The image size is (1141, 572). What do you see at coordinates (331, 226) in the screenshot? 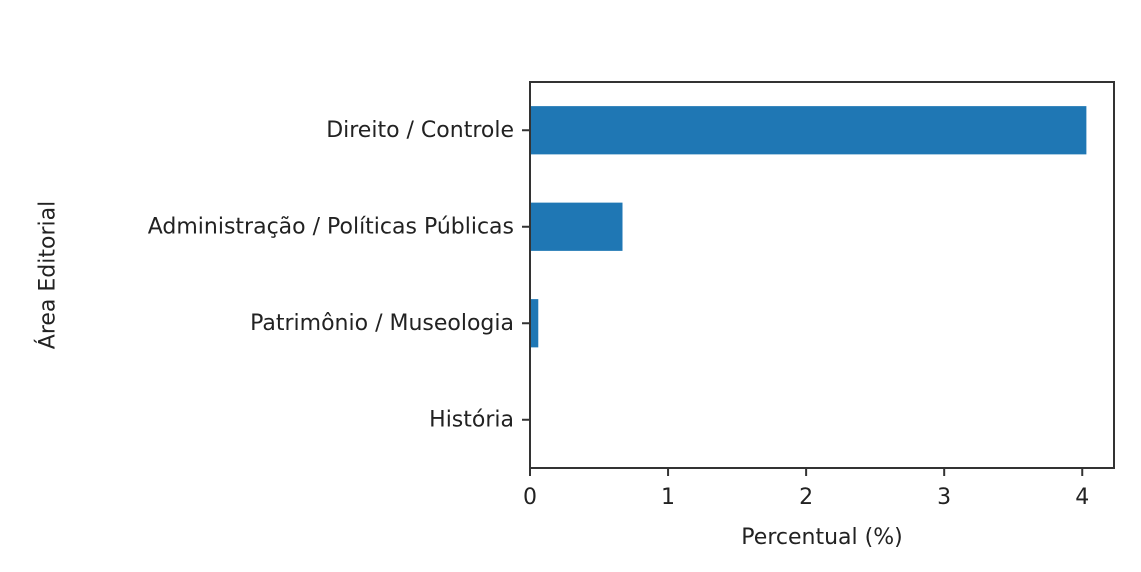
I see `y-tick-label: Administração / Políticas Públicas` at bounding box center [331, 226].